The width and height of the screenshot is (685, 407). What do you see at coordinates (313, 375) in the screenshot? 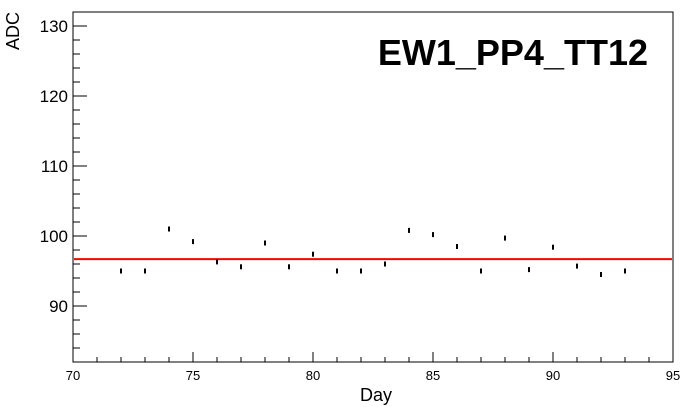
I see `x-tick-label: 80` at bounding box center [313, 375].